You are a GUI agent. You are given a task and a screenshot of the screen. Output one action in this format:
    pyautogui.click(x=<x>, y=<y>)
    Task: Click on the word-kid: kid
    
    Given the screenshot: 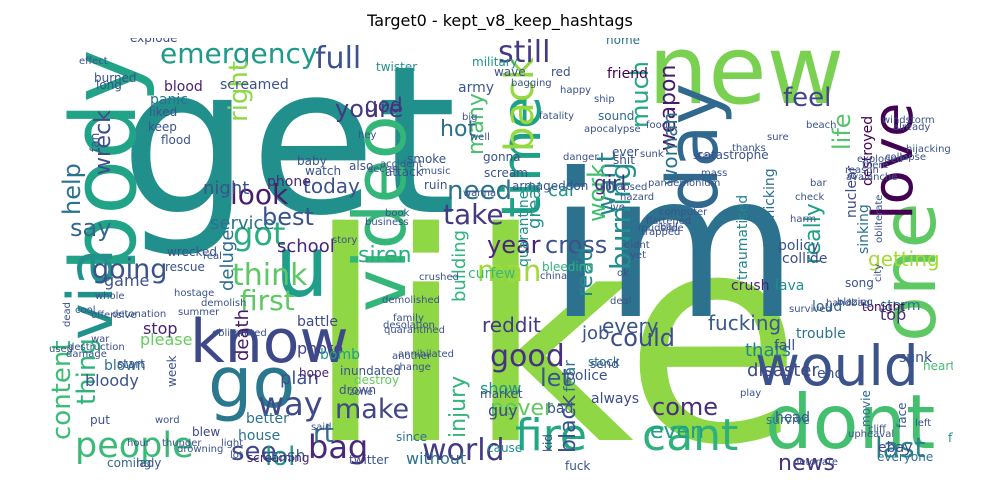 What is the action you would take?
    pyautogui.click(x=548, y=443)
    